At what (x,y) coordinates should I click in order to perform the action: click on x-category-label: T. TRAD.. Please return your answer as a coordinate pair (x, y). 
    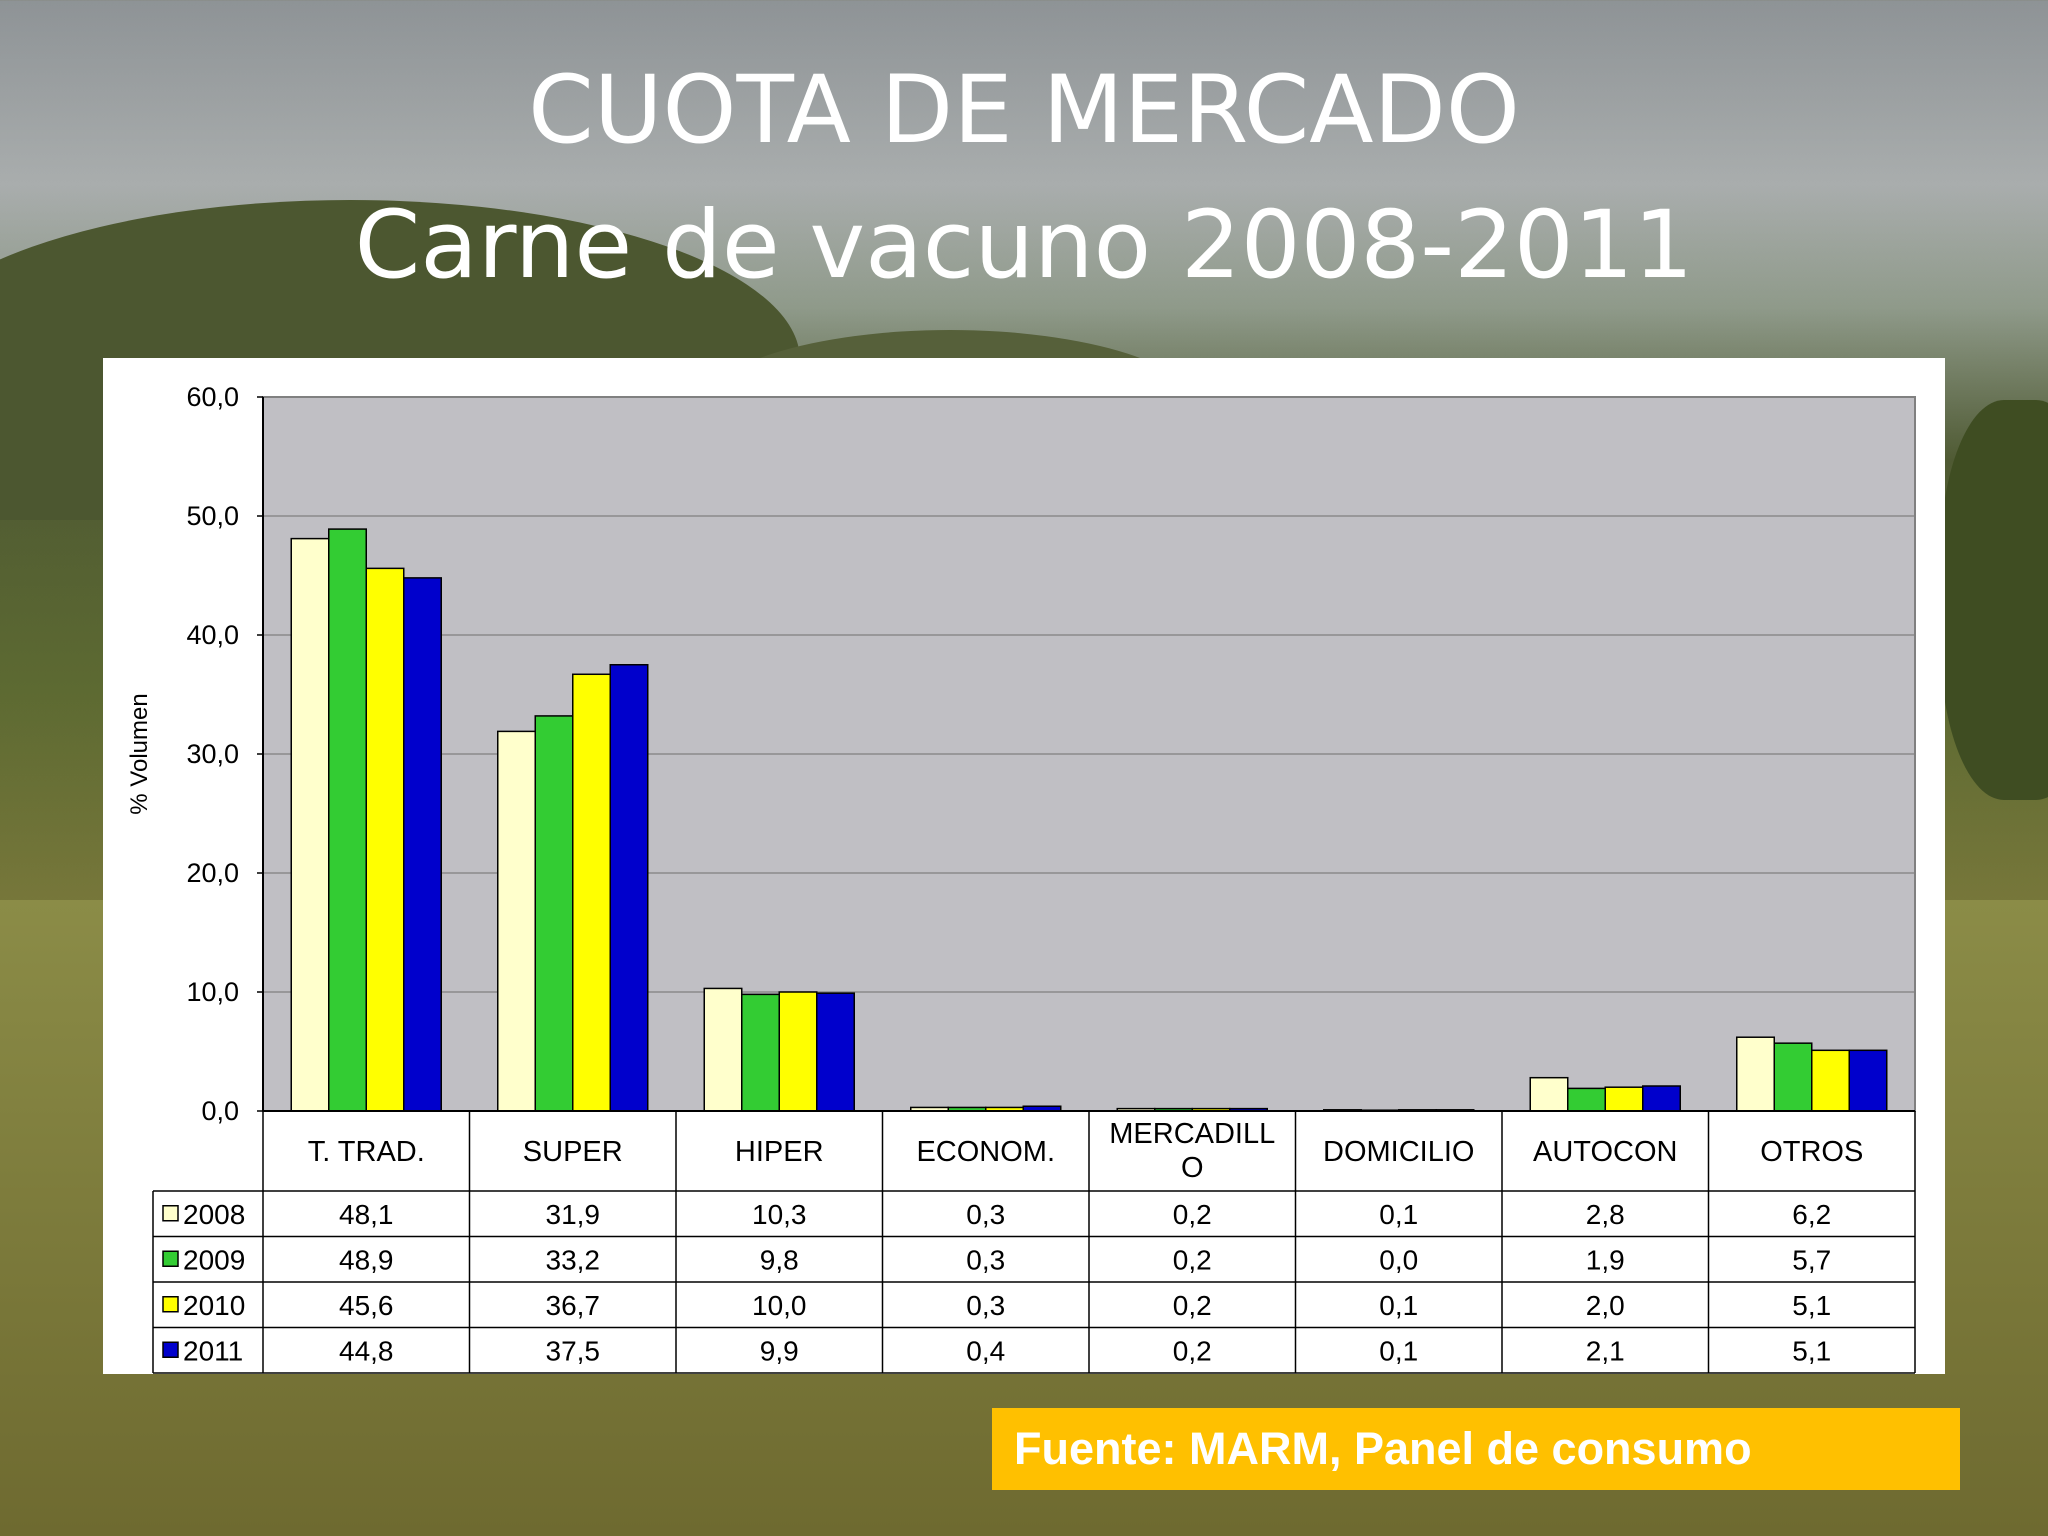
    Looking at the image, I should click on (366, 1152).